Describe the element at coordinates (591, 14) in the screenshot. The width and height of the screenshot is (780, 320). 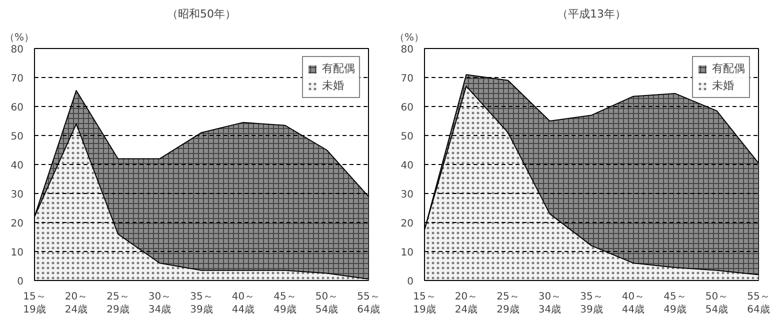
I see `chart-title: （平成13年）` at that location.